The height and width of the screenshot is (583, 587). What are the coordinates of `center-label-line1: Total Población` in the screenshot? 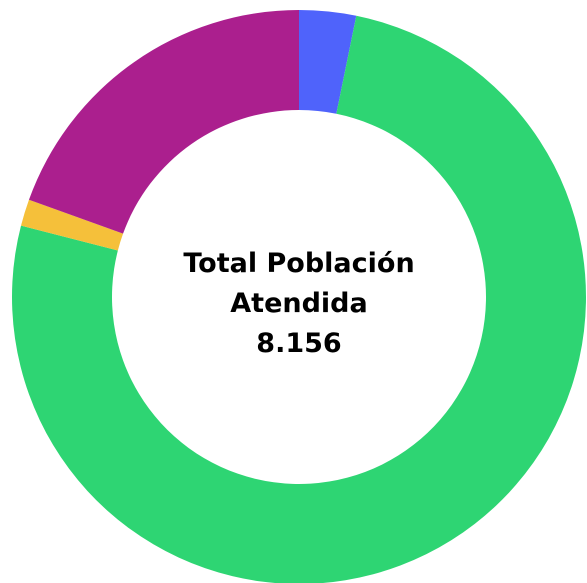 It's located at (299, 263).